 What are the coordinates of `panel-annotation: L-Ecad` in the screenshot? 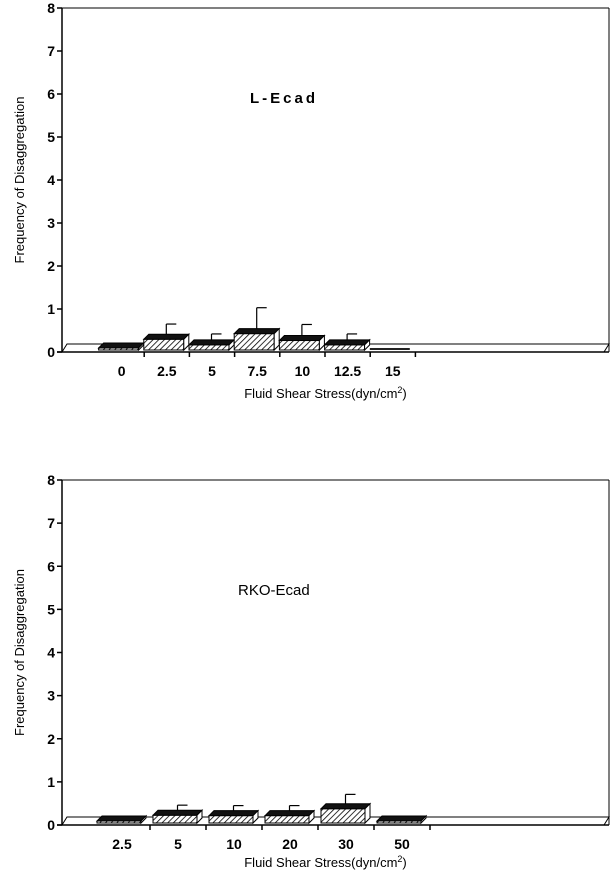 It's located at (284, 98).